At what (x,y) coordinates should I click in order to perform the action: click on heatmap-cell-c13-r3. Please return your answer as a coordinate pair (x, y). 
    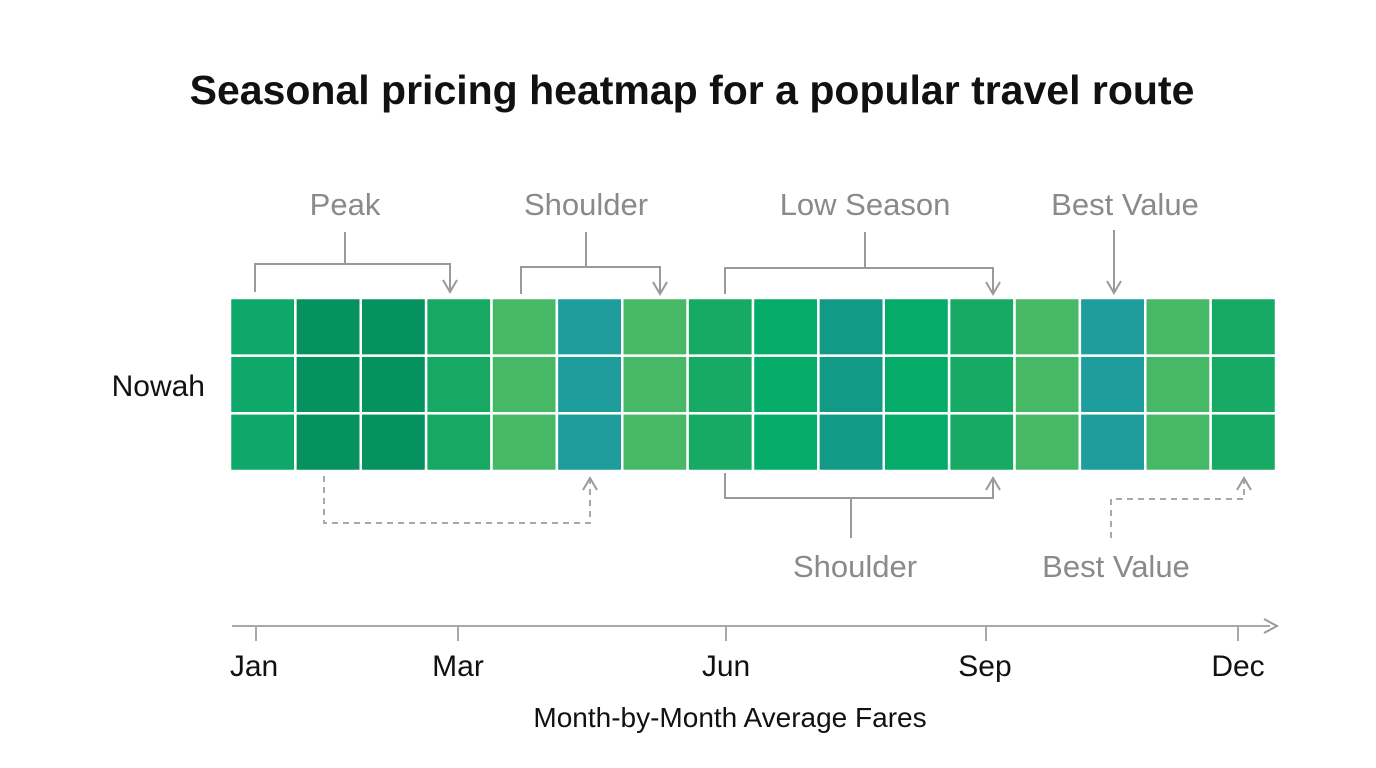
    Looking at the image, I should click on (1047, 442).